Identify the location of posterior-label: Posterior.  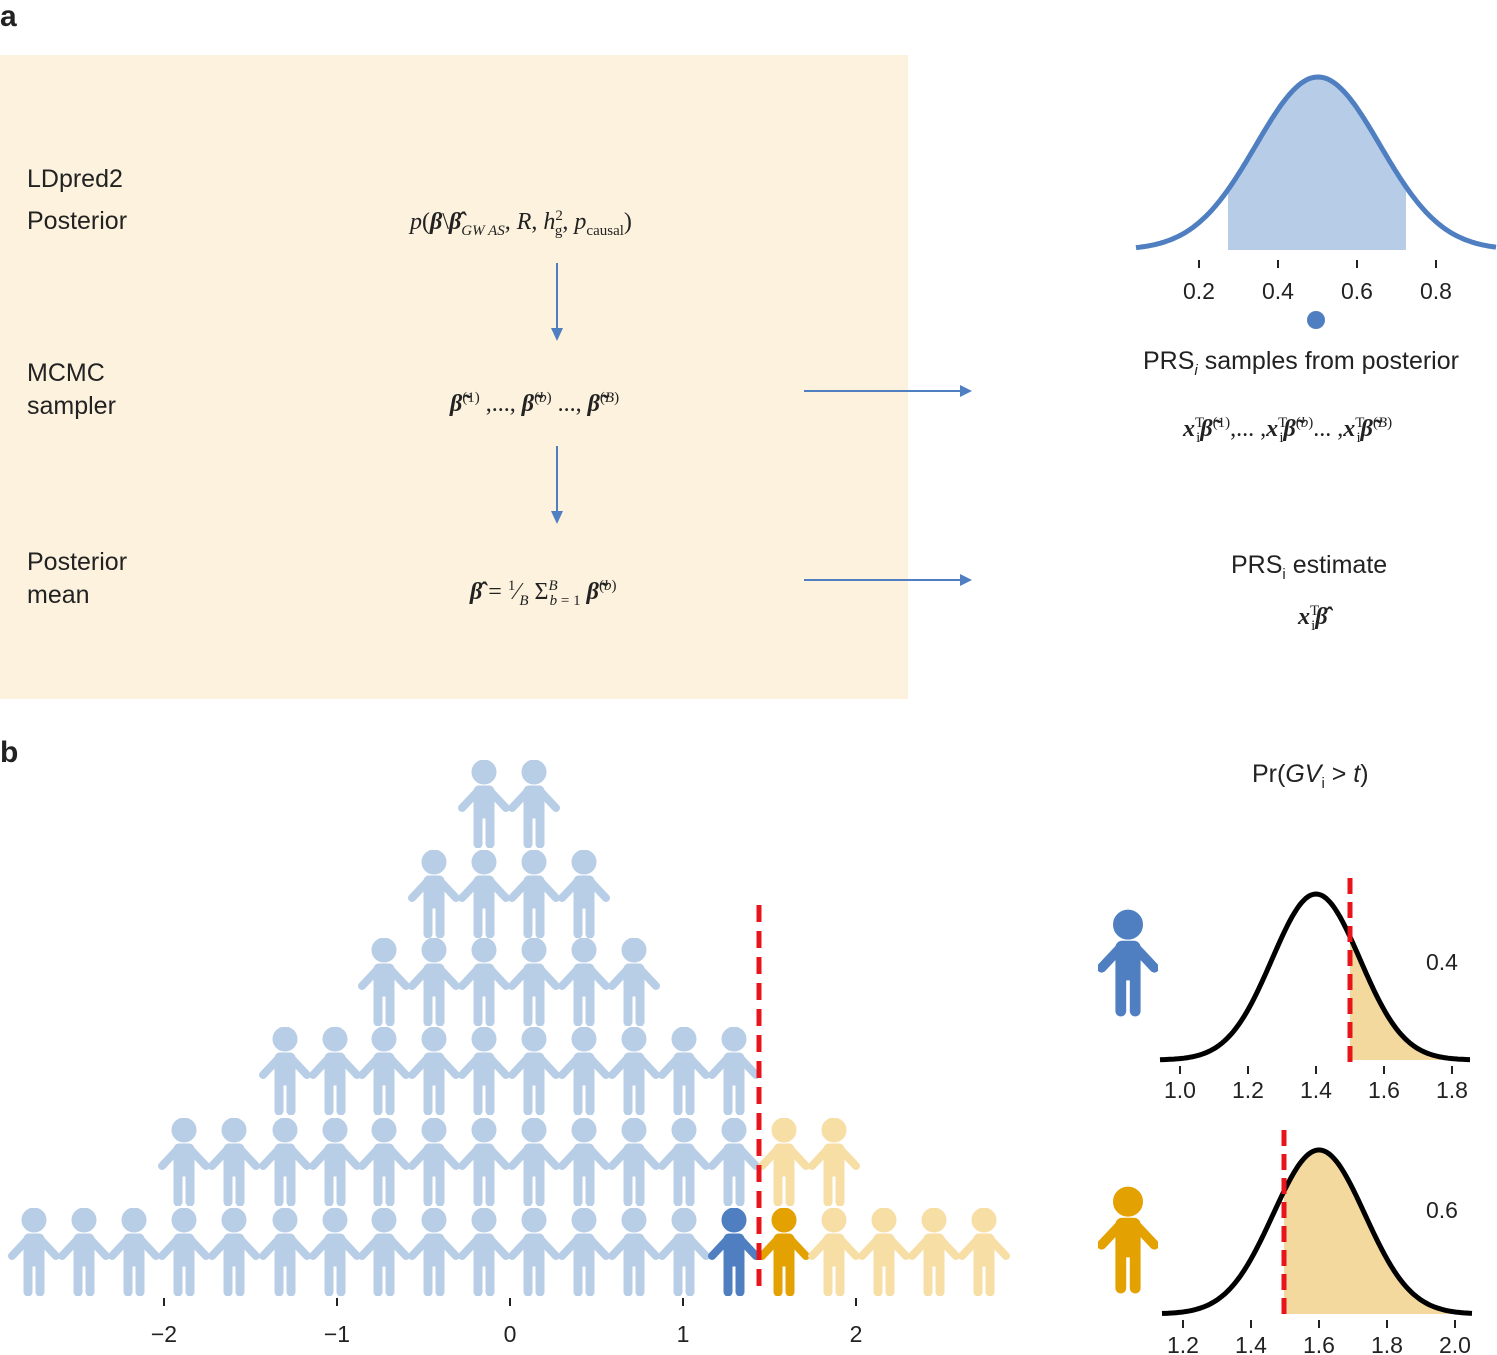
(77, 221).